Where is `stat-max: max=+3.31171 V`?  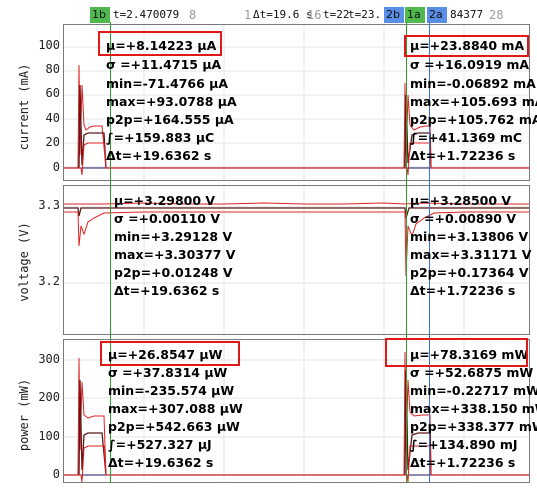
stat-max: max=+3.31171 V is located at coordinates (471, 254).